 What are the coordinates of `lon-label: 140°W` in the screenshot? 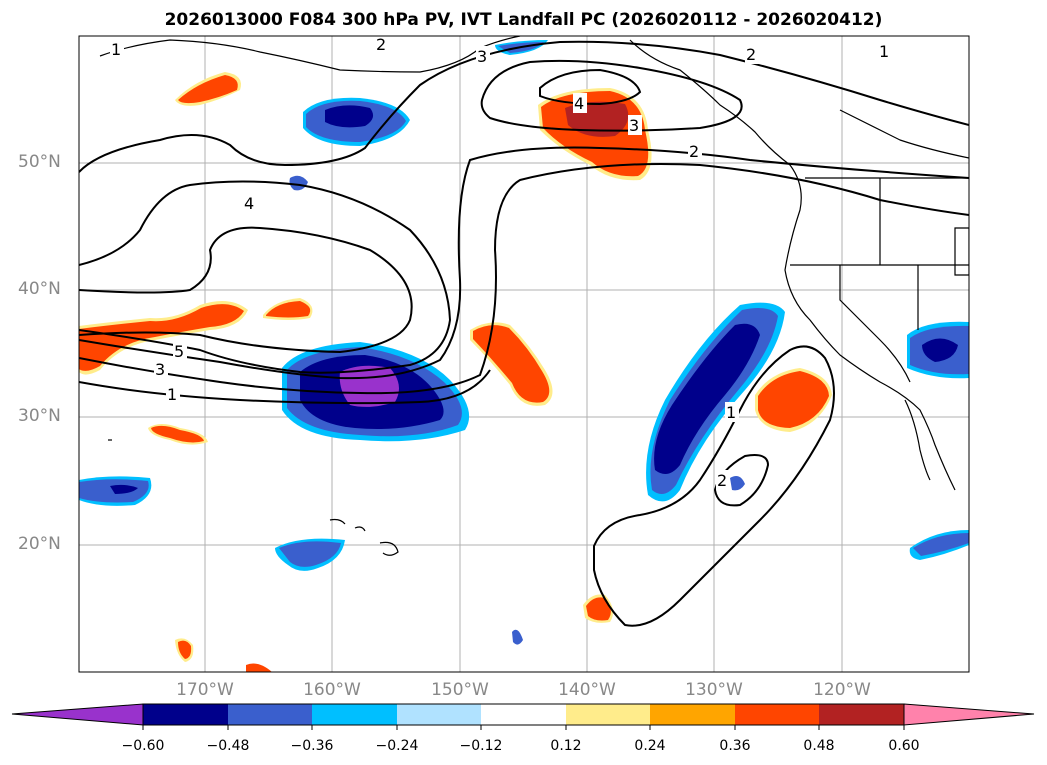 It's located at (587, 690).